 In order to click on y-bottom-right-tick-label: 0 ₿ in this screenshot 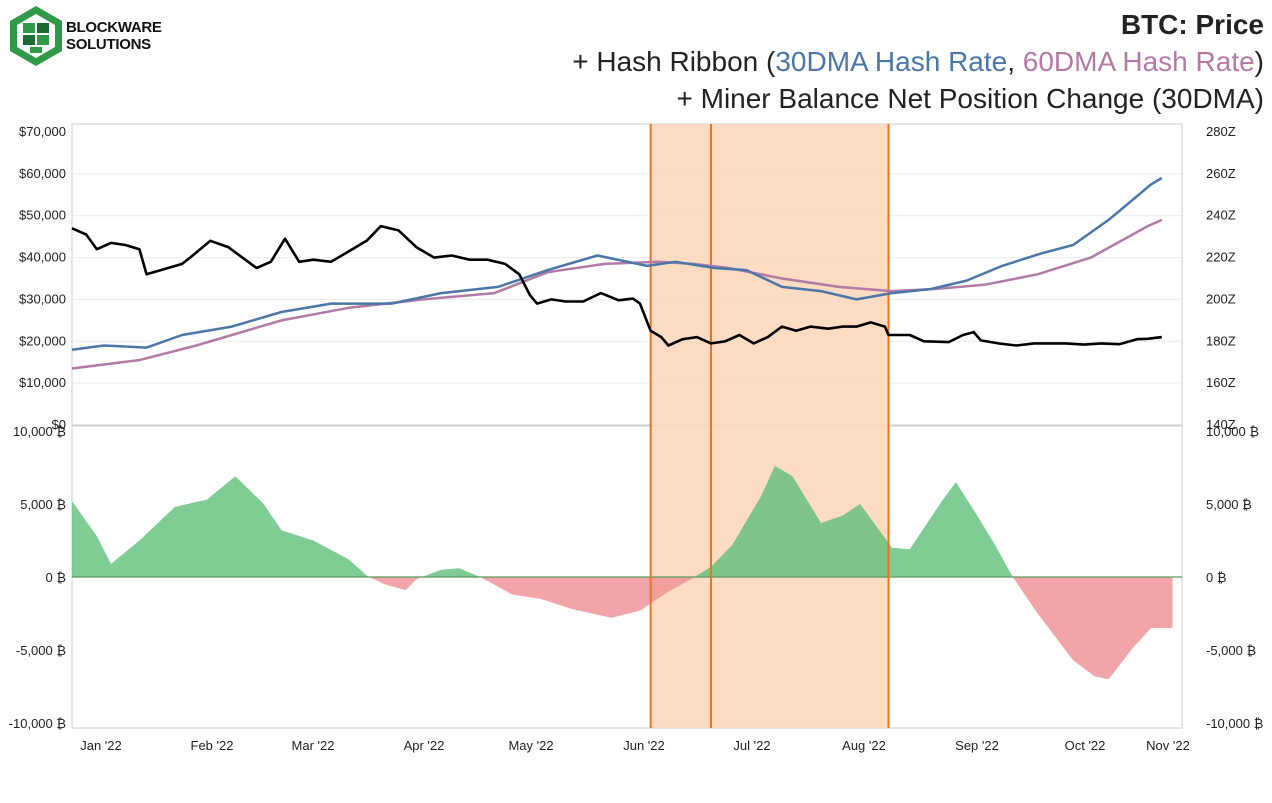, I will do `click(1216, 577)`.